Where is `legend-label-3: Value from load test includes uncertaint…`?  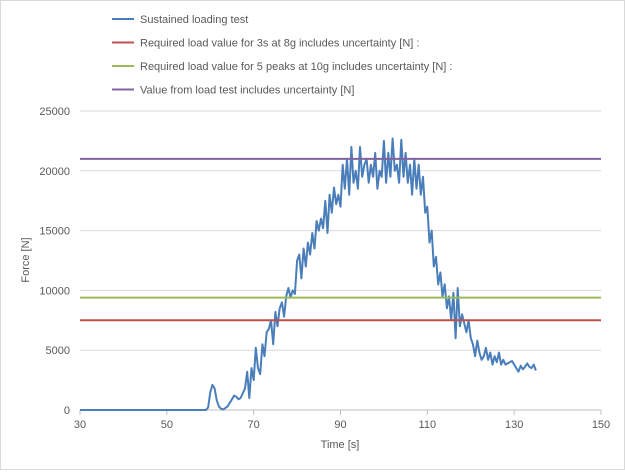 legend-label-3: Value from load test includes uncertaint… is located at coordinates (247, 91).